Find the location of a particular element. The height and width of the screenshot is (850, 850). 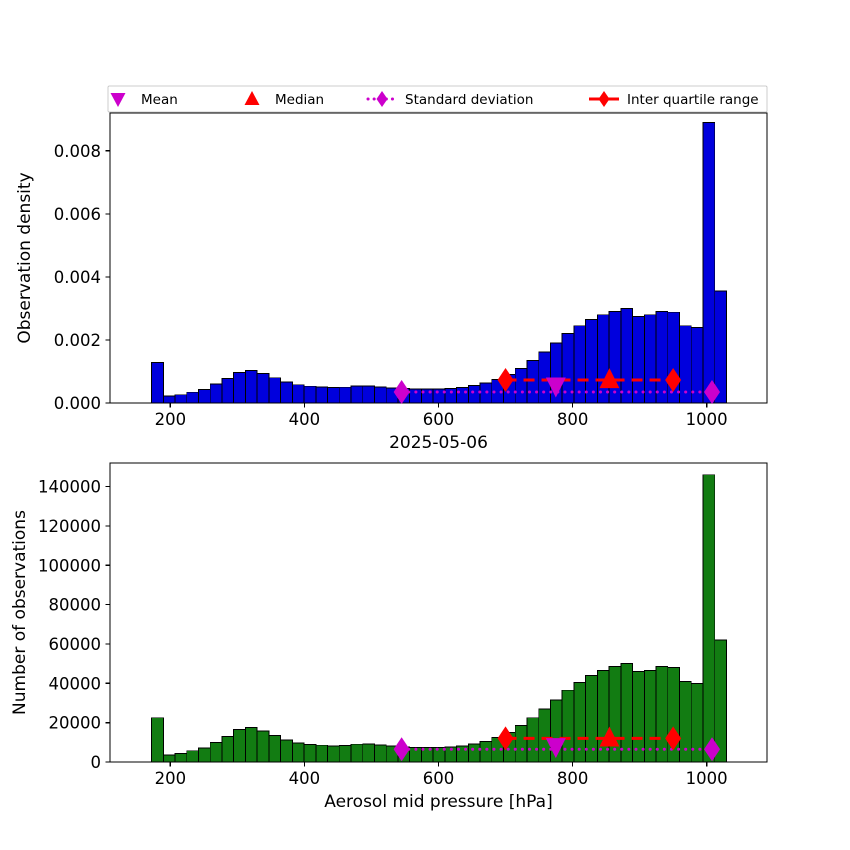

legend-item: Inter quartile range is located at coordinates (674, 99).